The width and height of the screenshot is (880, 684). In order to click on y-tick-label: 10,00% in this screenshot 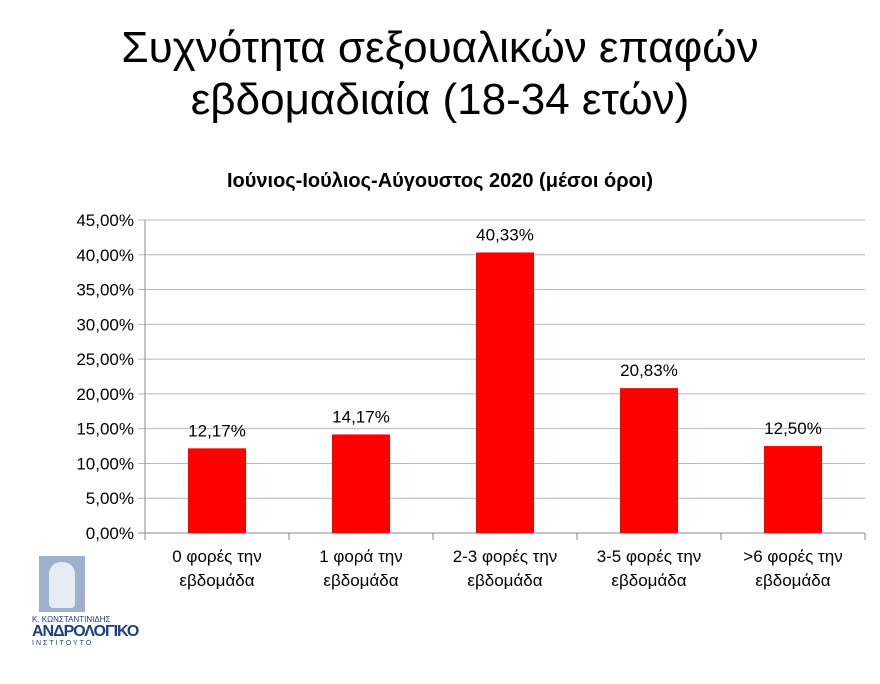, I will do `click(105, 463)`.